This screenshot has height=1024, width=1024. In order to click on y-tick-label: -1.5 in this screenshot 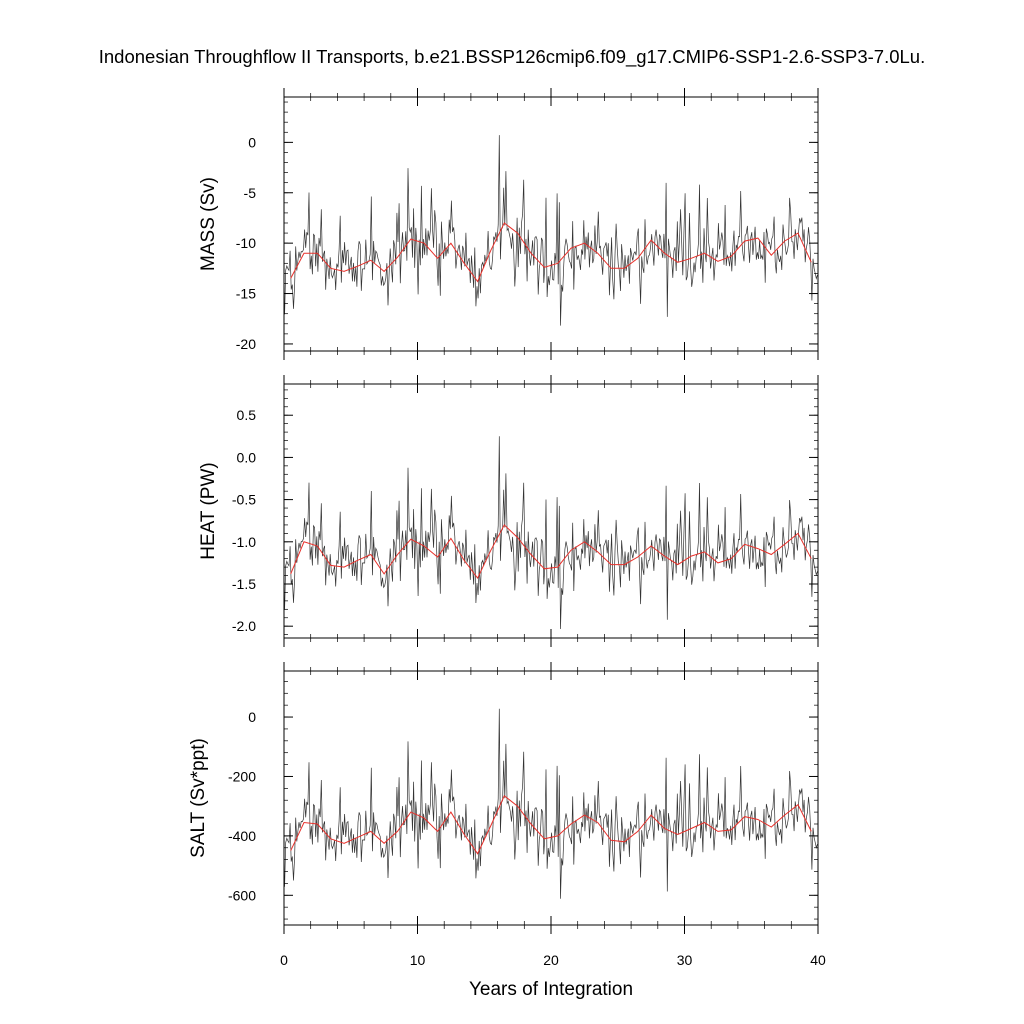, I will do `click(244, 584)`.